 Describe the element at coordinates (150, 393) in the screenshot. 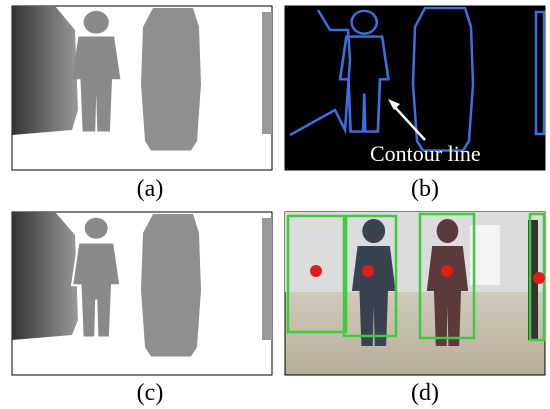

I see `panel-label: (c)` at that location.